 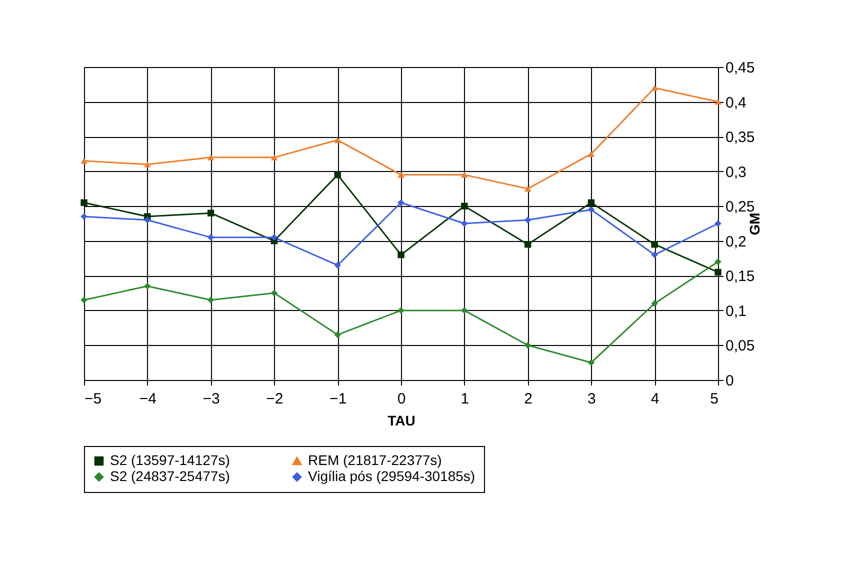 I want to click on x-tick-label: −3, so click(x=211, y=399).